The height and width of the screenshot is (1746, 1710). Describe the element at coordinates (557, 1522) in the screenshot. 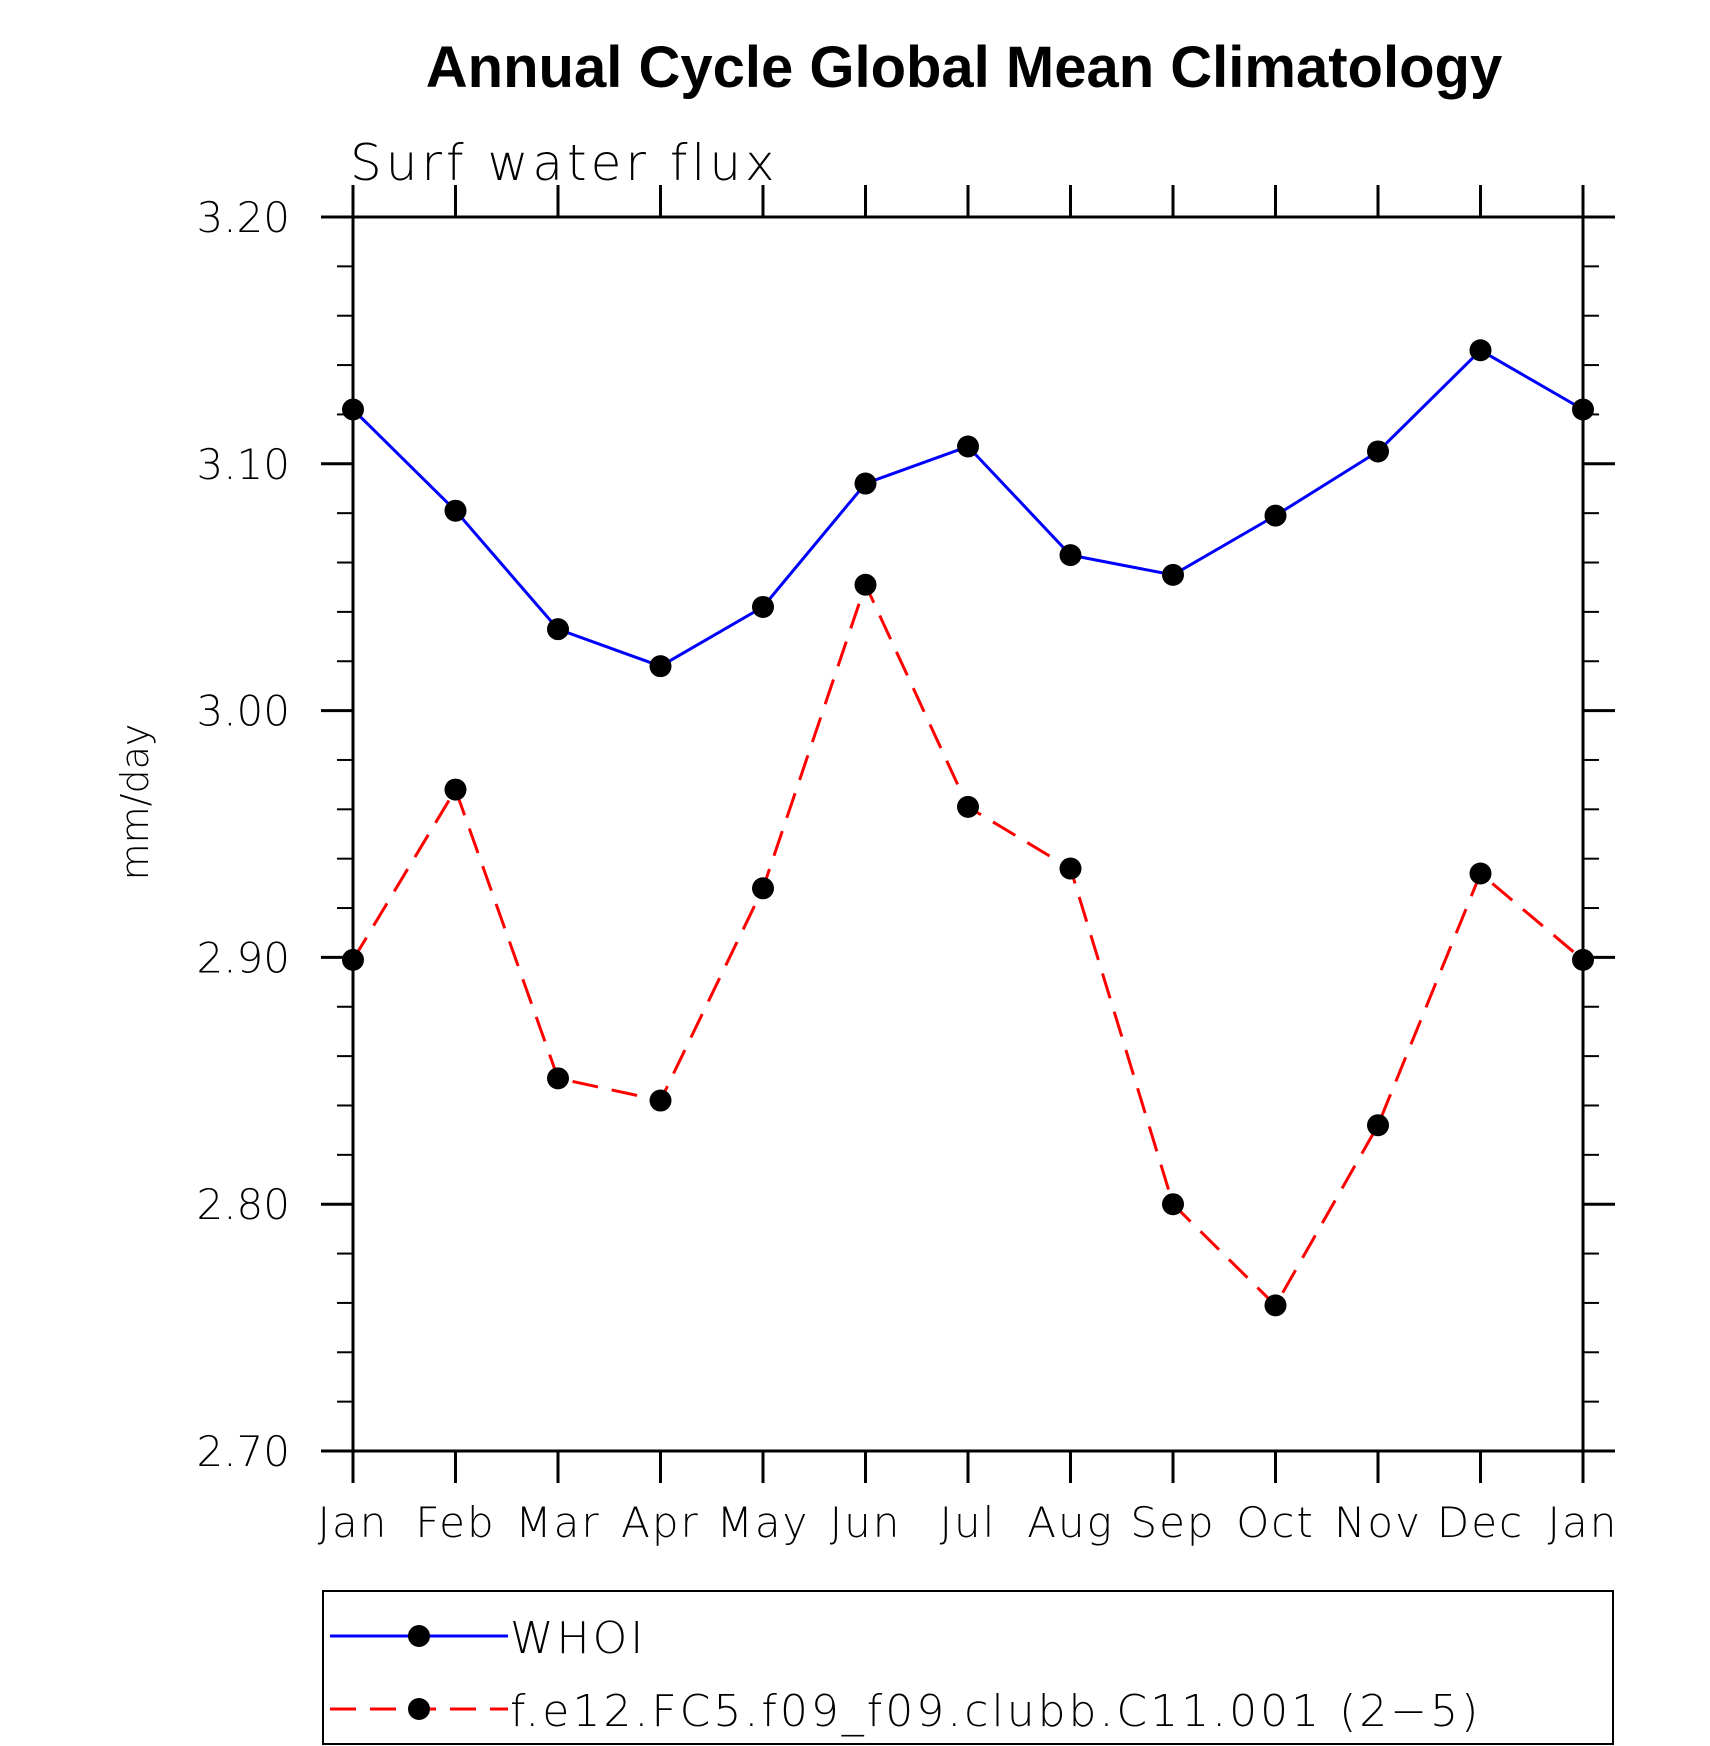

I see `x-tick-label: Mar` at that location.